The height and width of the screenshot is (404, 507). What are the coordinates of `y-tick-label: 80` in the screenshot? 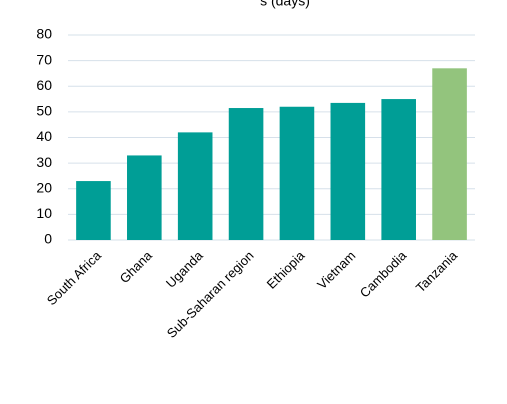 It's located at (44, 34).